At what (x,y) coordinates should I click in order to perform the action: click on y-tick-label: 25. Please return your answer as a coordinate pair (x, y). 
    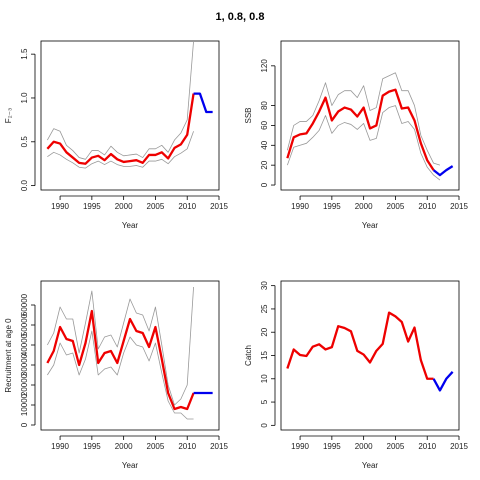
    Looking at the image, I should click on (264, 308).